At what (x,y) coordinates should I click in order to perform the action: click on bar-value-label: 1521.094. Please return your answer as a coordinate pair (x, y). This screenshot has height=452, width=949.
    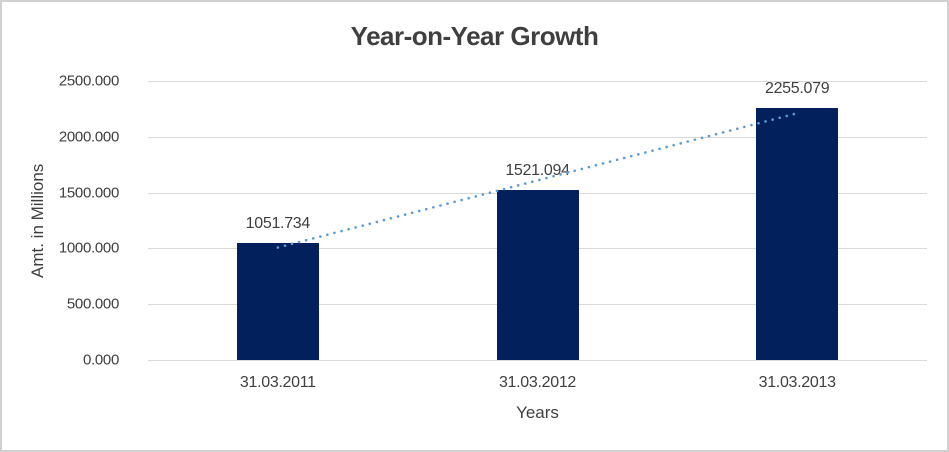
    Looking at the image, I should click on (537, 171).